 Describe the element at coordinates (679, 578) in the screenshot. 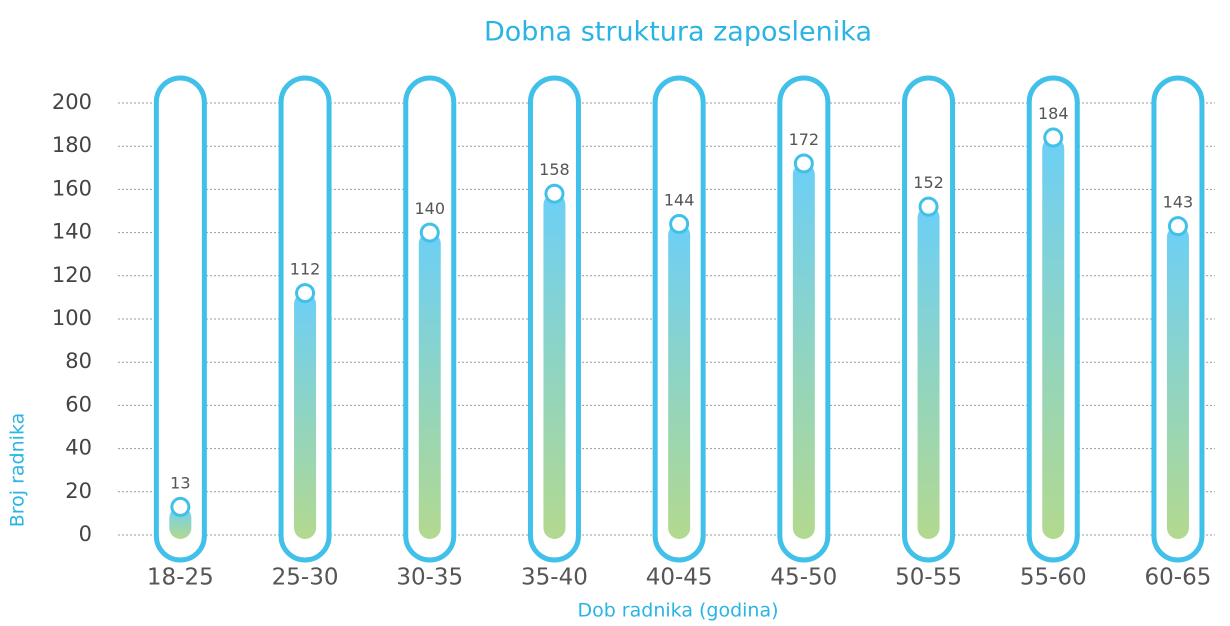

I see `x-tick-label: 40-45` at that location.